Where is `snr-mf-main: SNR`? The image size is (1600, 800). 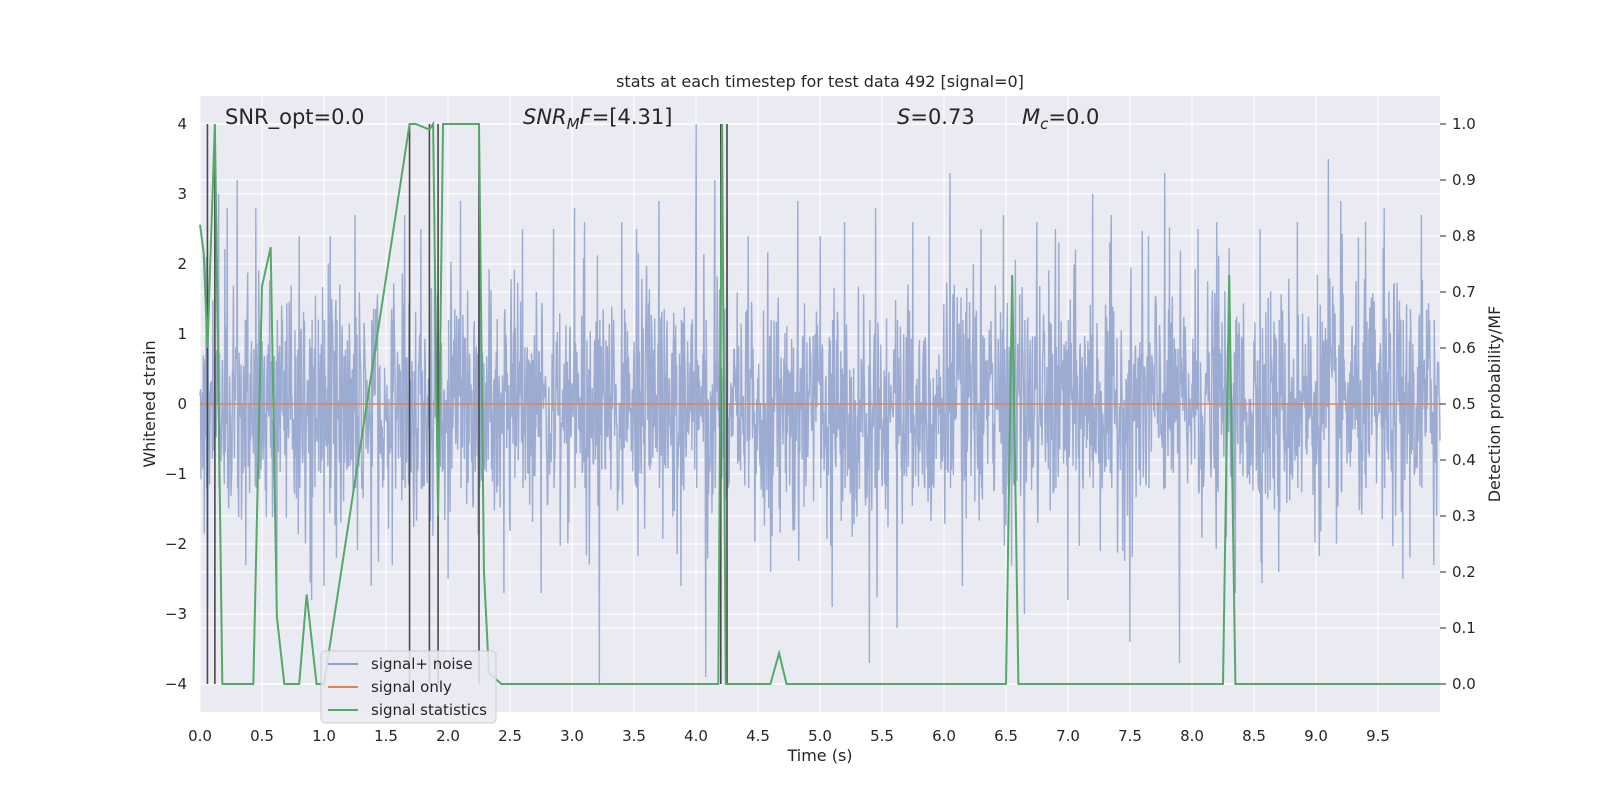
snr-mf-main: SNR is located at coordinates (545, 117).